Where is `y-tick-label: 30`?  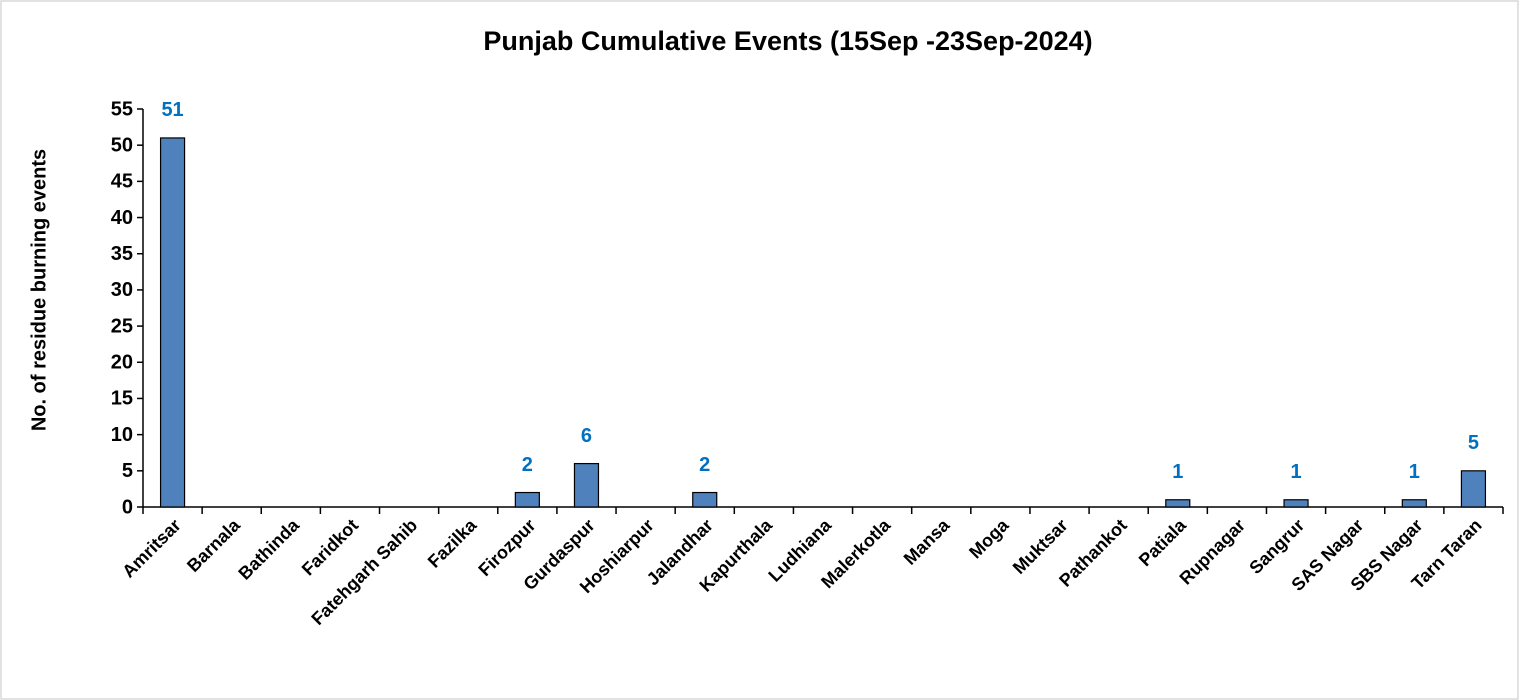
y-tick-label: 30 is located at coordinates (122, 290).